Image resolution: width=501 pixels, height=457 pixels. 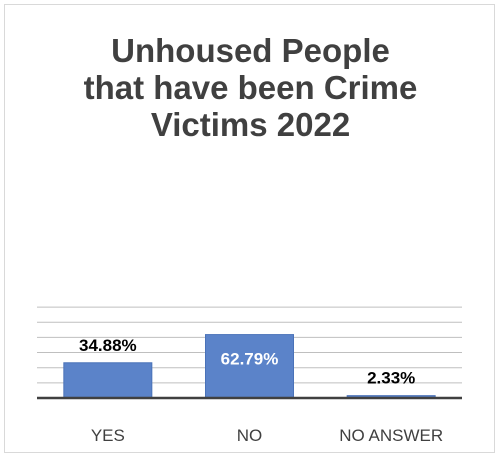 I want to click on data-label: 2.33%, so click(x=391, y=378).